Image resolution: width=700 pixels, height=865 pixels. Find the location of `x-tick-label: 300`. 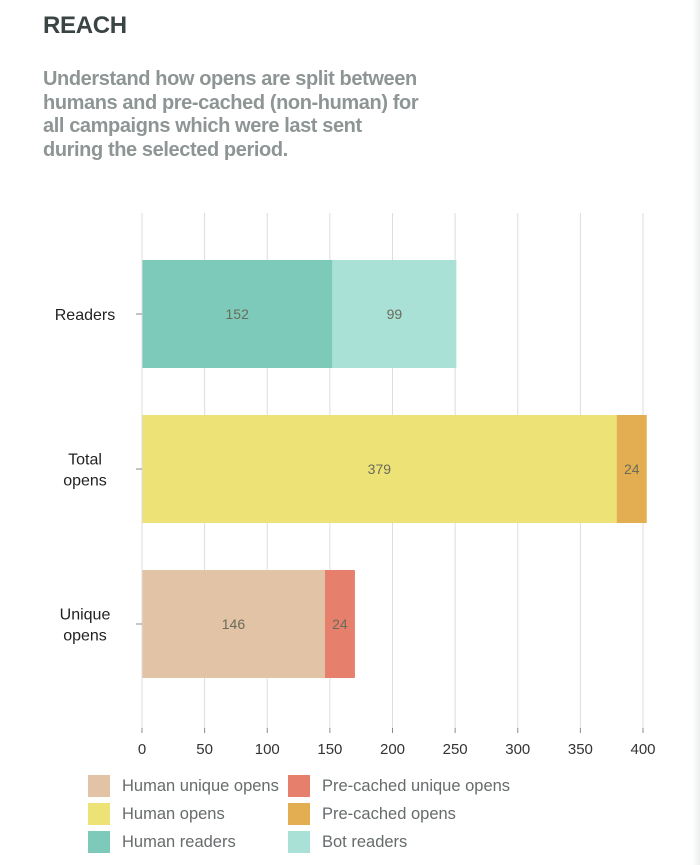

x-tick-label: 300 is located at coordinates (517, 749).